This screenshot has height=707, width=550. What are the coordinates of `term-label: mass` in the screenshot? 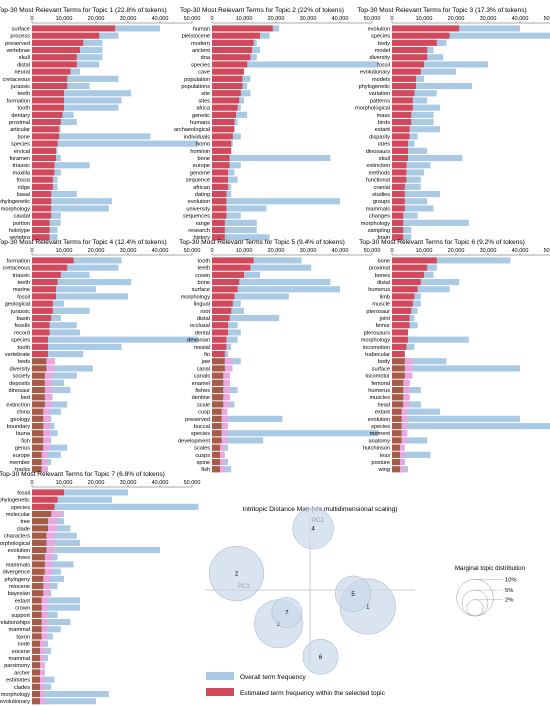 It's located at (384, 116).